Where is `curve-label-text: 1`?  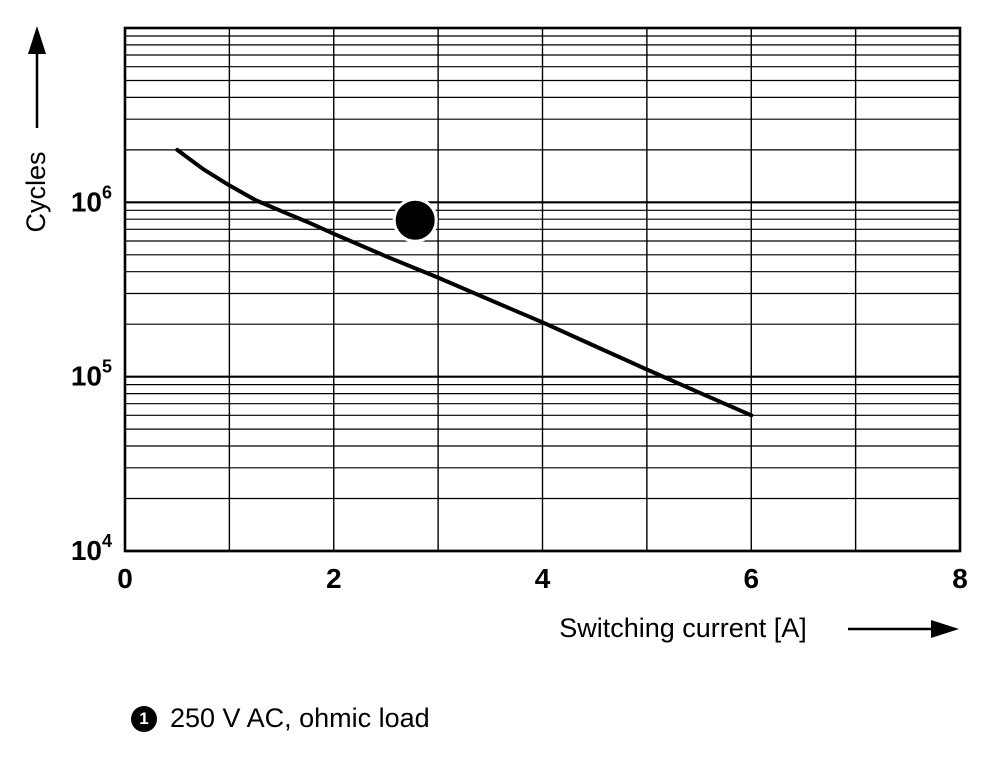 curve-label-text: 1 is located at coordinates (415, 220).